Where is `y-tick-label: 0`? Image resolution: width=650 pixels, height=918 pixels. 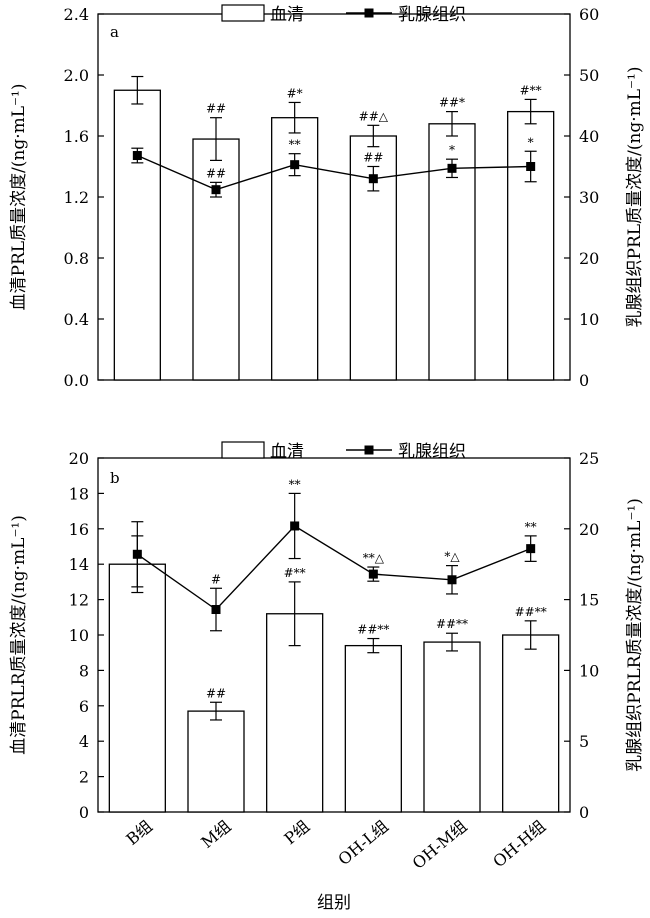
y-tick-label: 0 is located at coordinates (84, 812).